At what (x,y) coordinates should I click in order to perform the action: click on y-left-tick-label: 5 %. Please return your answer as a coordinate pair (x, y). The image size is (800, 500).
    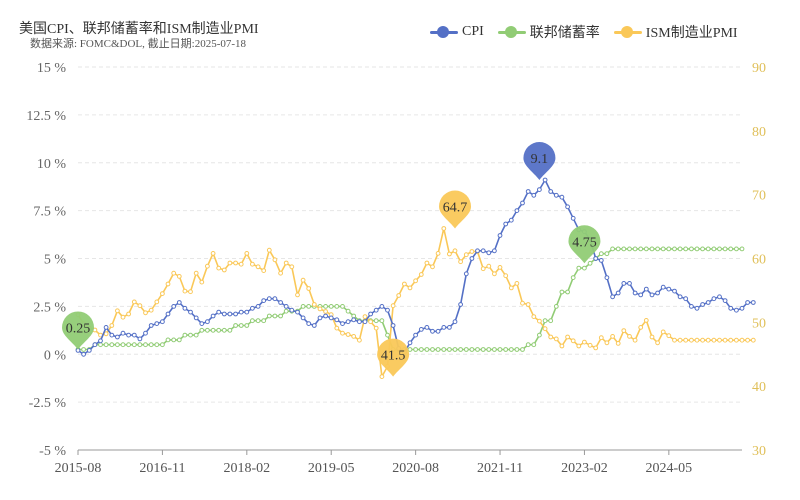
    Looking at the image, I should click on (55, 260).